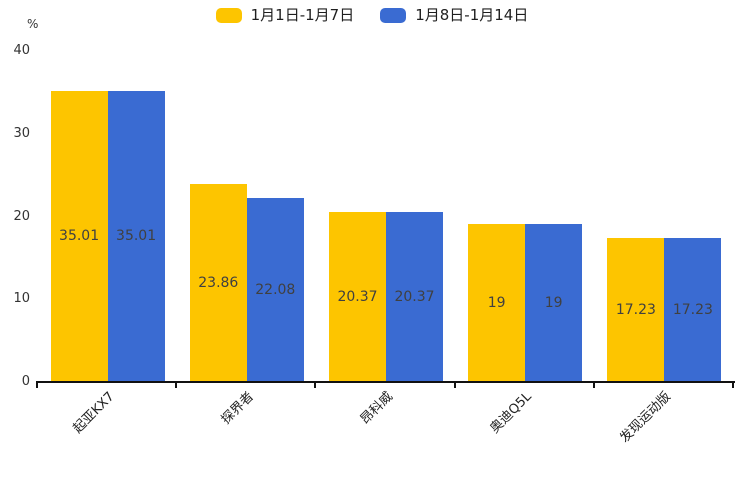 The image size is (744, 496). What do you see at coordinates (376, 408) in the screenshot?
I see `x-axis-category-label: 昂科威` at bounding box center [376, 408].